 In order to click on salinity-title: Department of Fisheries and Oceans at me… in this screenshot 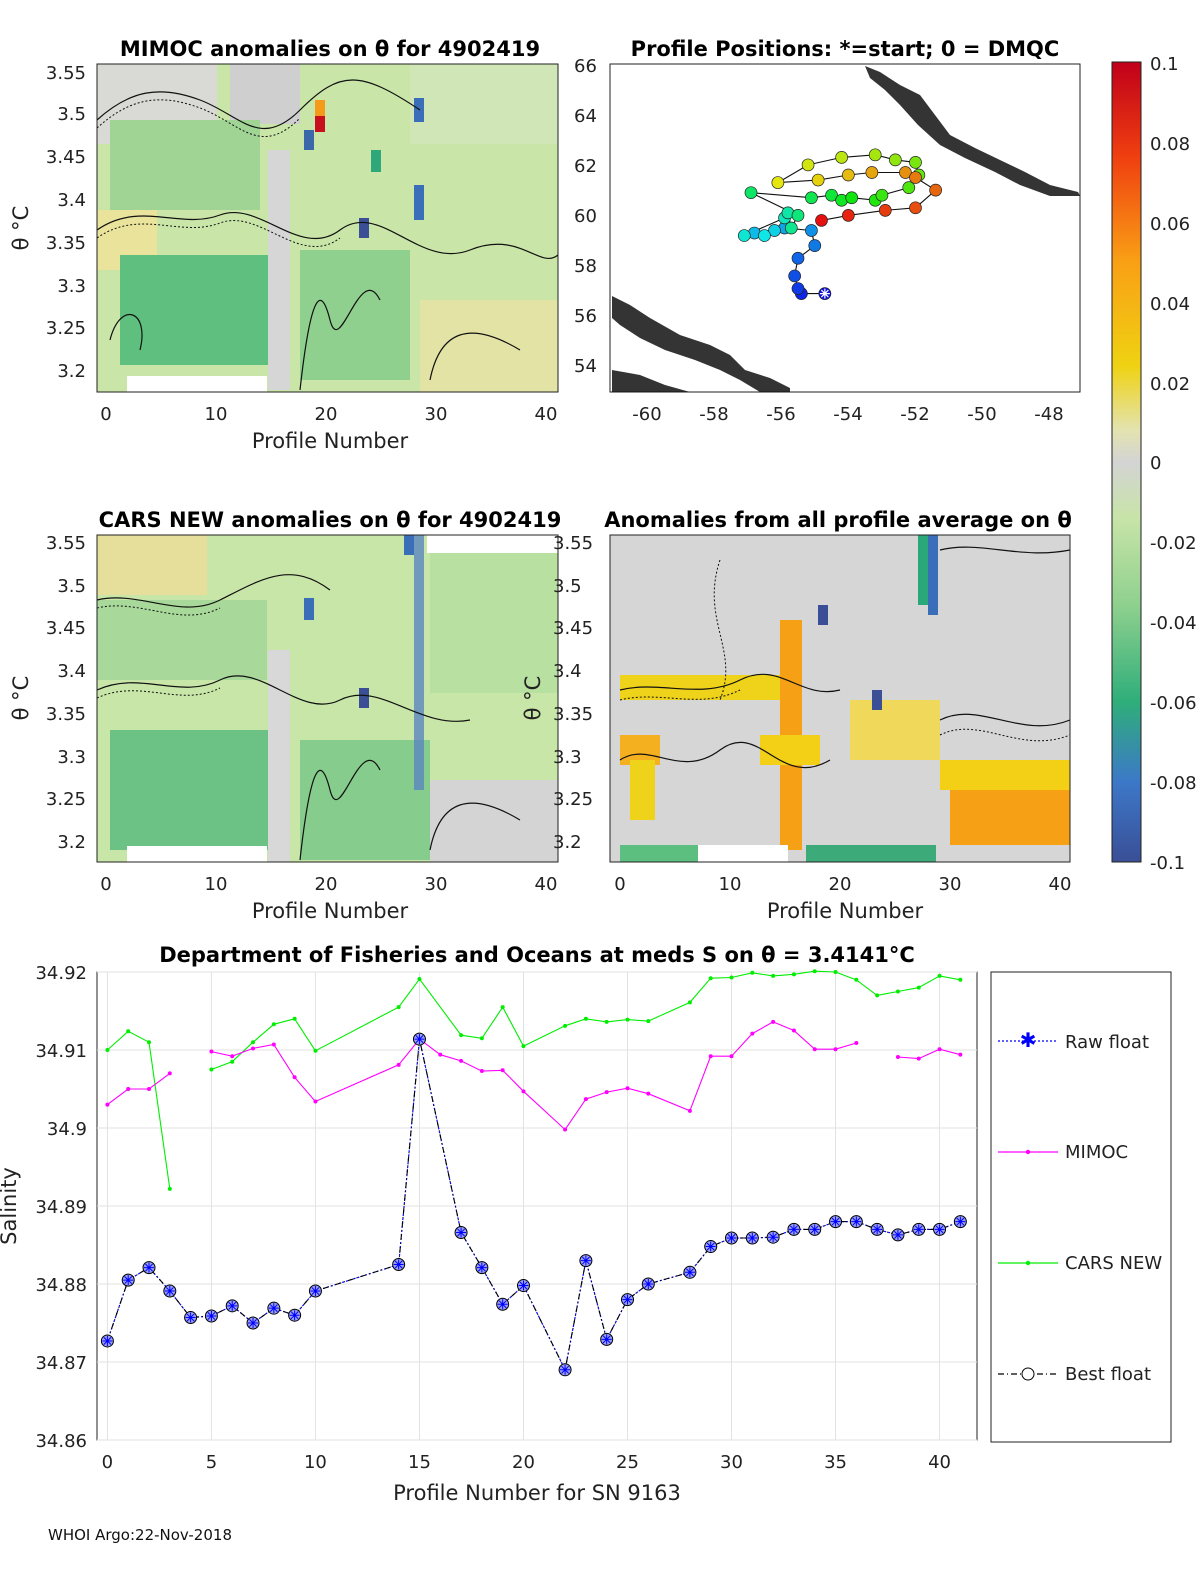, I will do `click(537, 955)`.